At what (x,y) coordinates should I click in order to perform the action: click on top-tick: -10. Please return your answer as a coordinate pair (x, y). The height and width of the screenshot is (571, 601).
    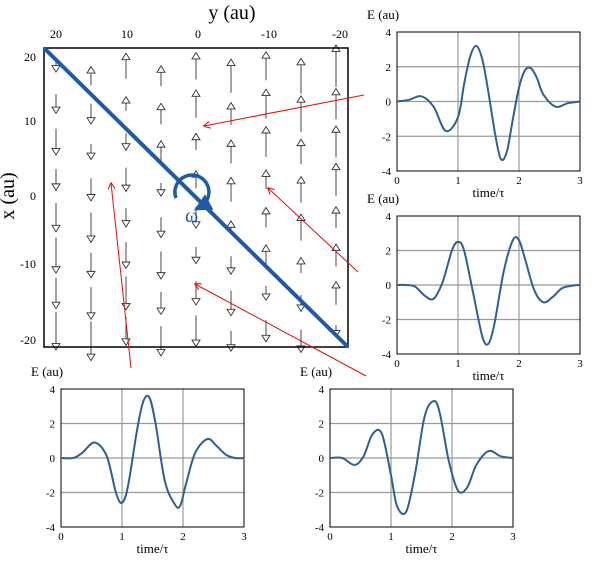
    Looking at the image, I should click on (269, 34).